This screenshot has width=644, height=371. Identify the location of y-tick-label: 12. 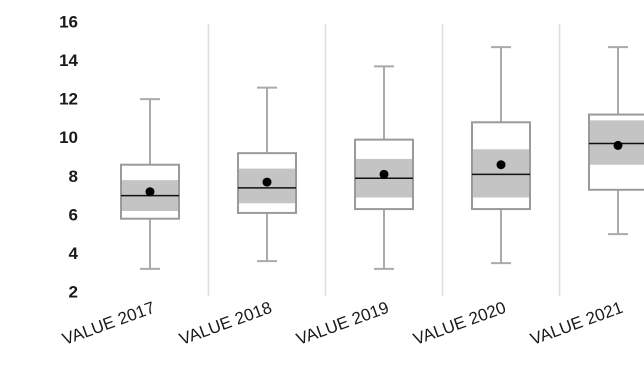
(68, 99).